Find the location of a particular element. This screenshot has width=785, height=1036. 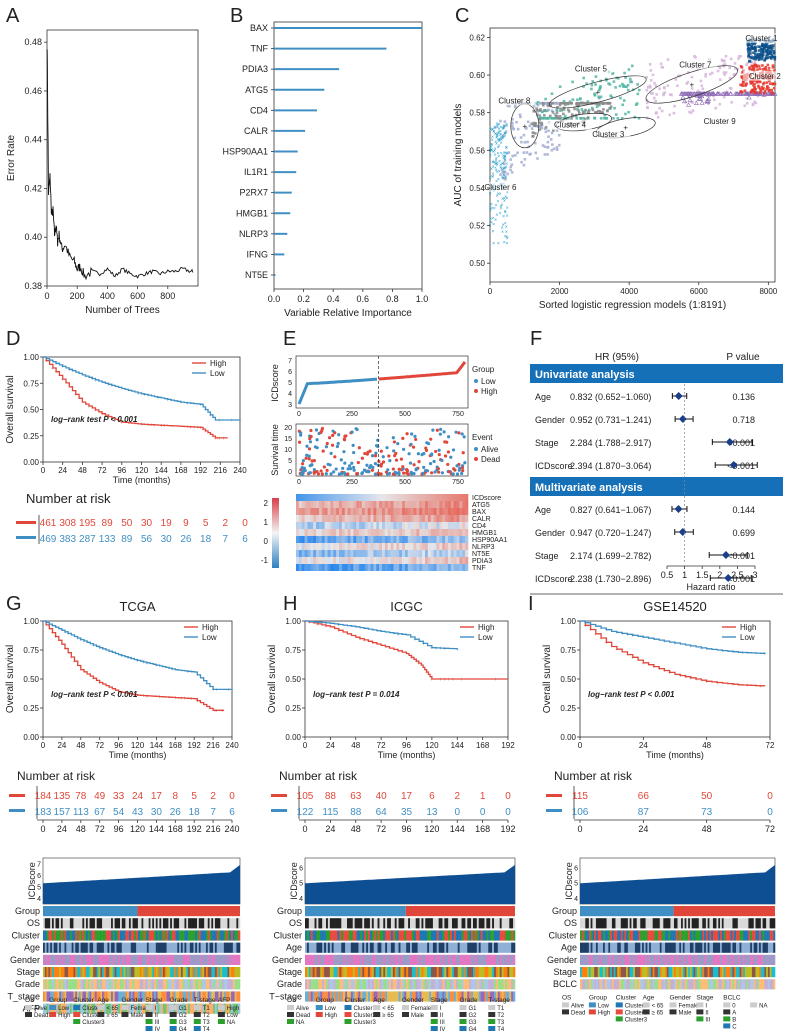

score-axis-title: ICDscore is located at coordinates (294, 881).